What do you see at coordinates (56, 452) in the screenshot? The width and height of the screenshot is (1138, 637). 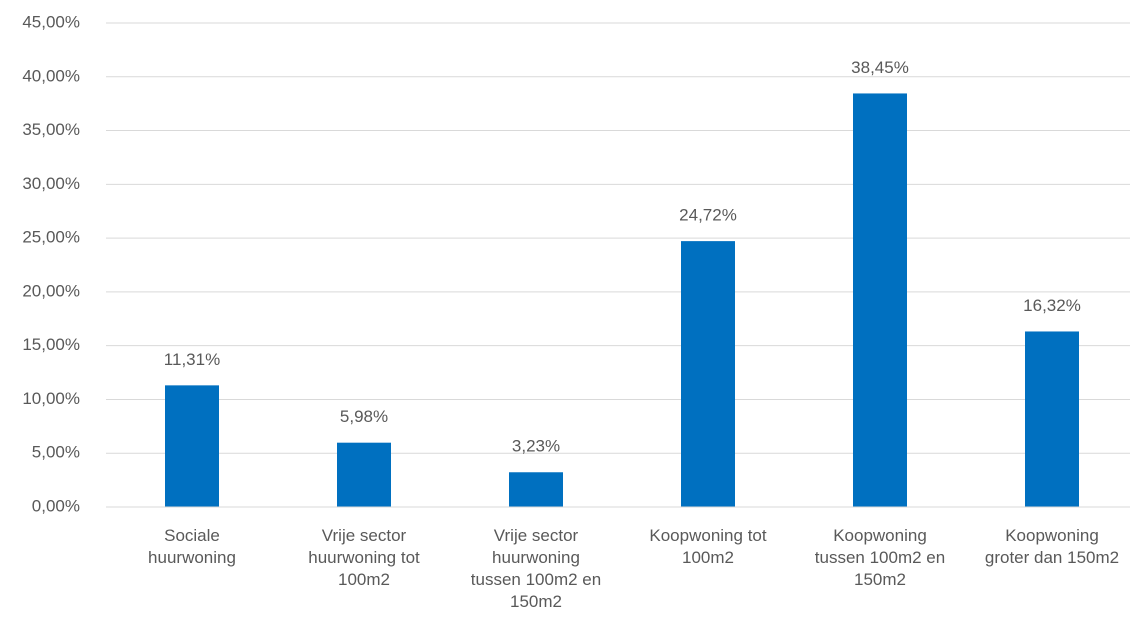 I see `y-tick-label: 5,00%` at bounding box center [56, 452].